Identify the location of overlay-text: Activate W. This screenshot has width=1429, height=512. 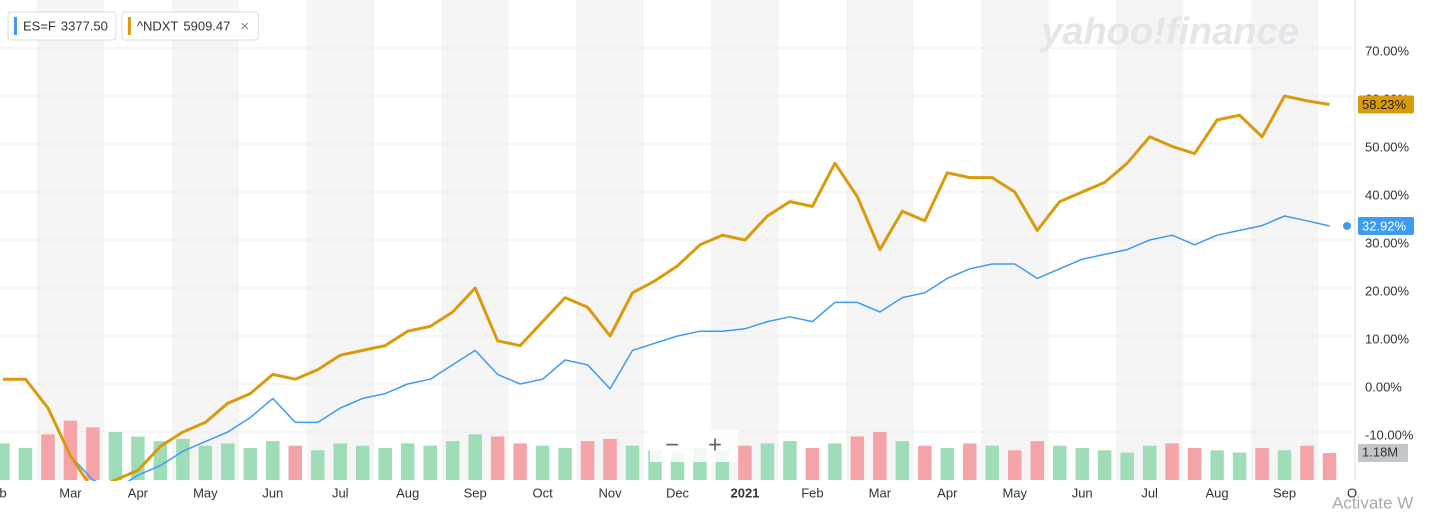
(1372, 502).